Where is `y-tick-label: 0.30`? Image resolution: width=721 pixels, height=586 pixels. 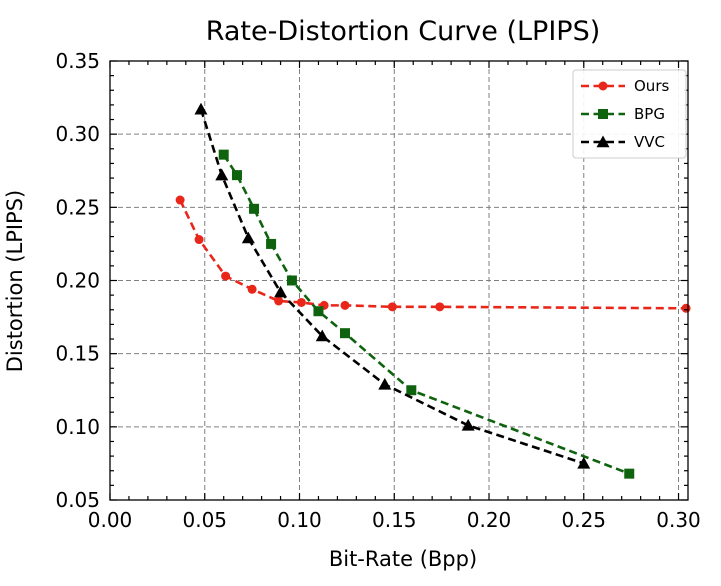 y-tick-label: 0.30 is located at coordinates (77, 134).